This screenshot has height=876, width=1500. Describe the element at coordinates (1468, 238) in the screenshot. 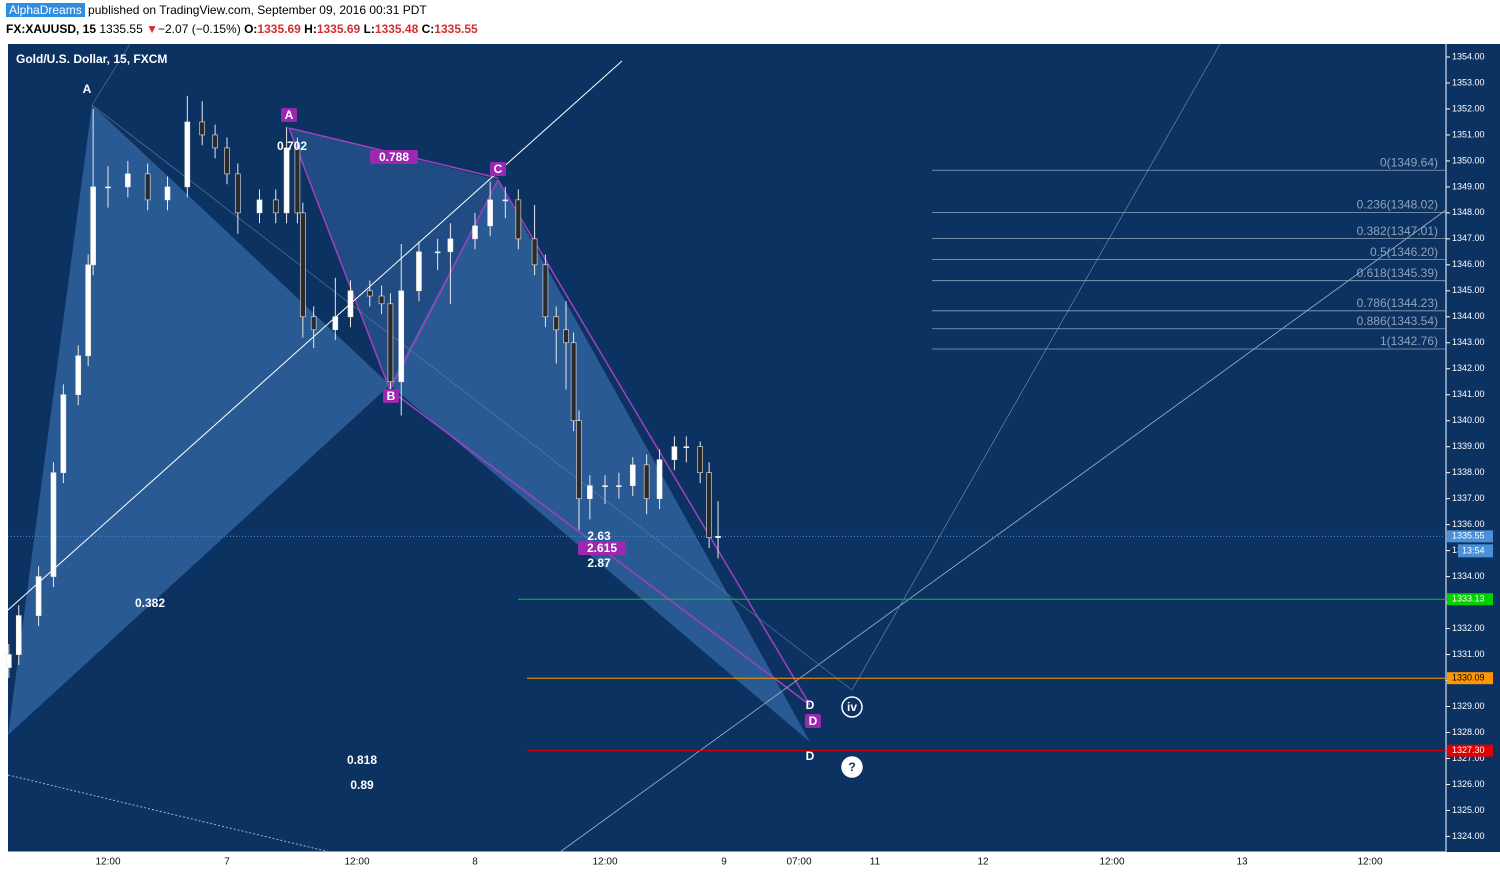

I see `y-tick-label: 1347.00` at that location.